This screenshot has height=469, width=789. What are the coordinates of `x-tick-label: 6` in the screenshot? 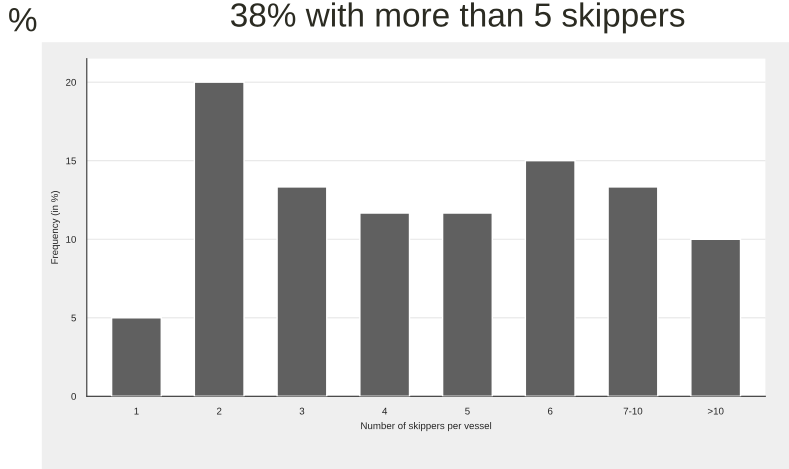 It's located at (550, 411).